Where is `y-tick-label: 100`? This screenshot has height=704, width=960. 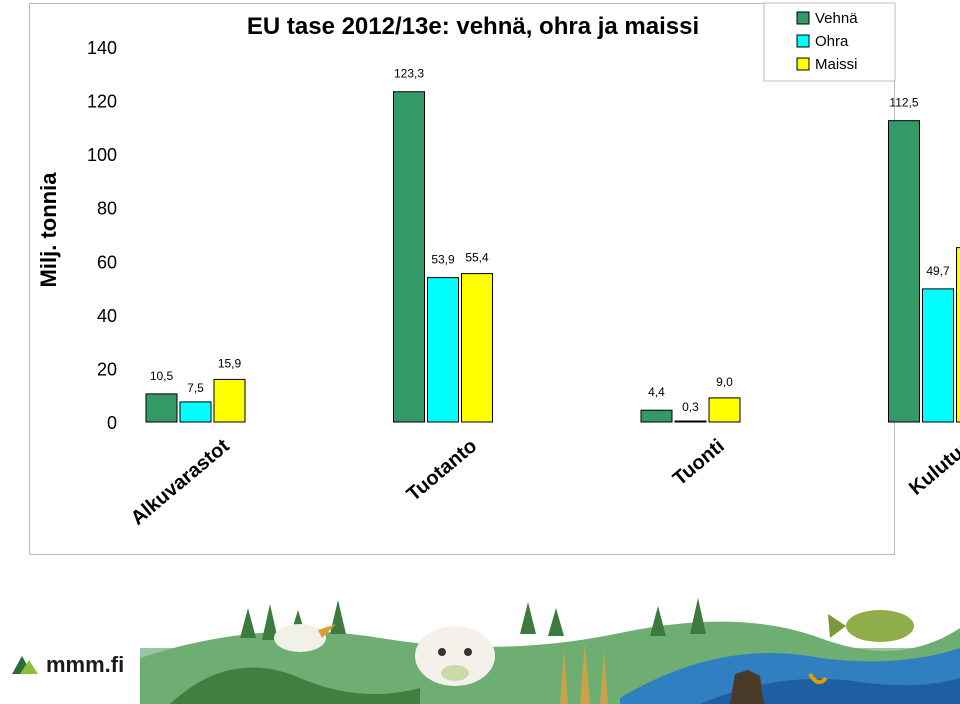
y-tick-label: 100 is located at coordinates (102, 155).